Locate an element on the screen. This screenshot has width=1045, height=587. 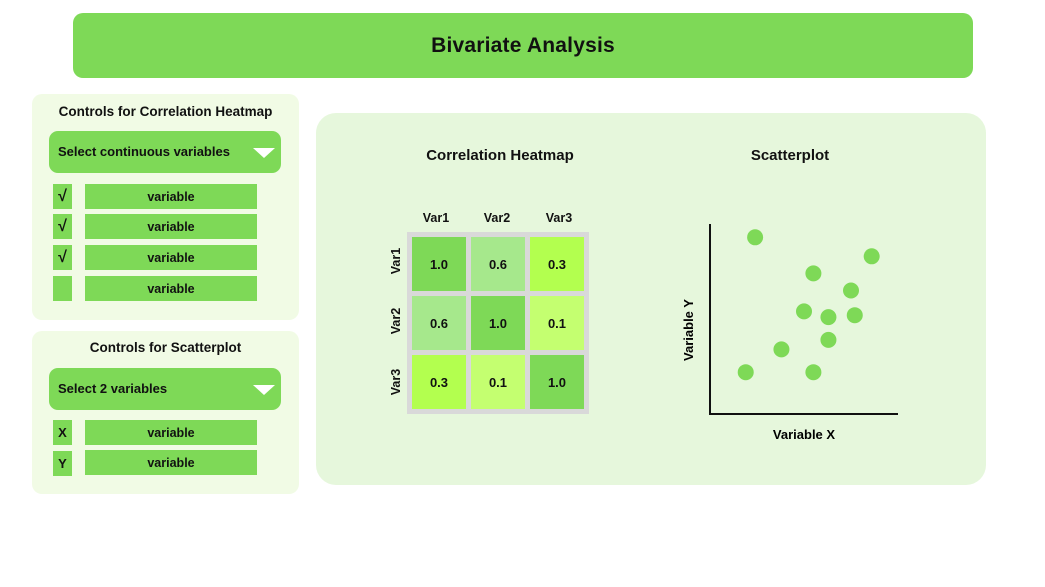
heatmap-col-label: Var2 is located at coordinates (497, 218).